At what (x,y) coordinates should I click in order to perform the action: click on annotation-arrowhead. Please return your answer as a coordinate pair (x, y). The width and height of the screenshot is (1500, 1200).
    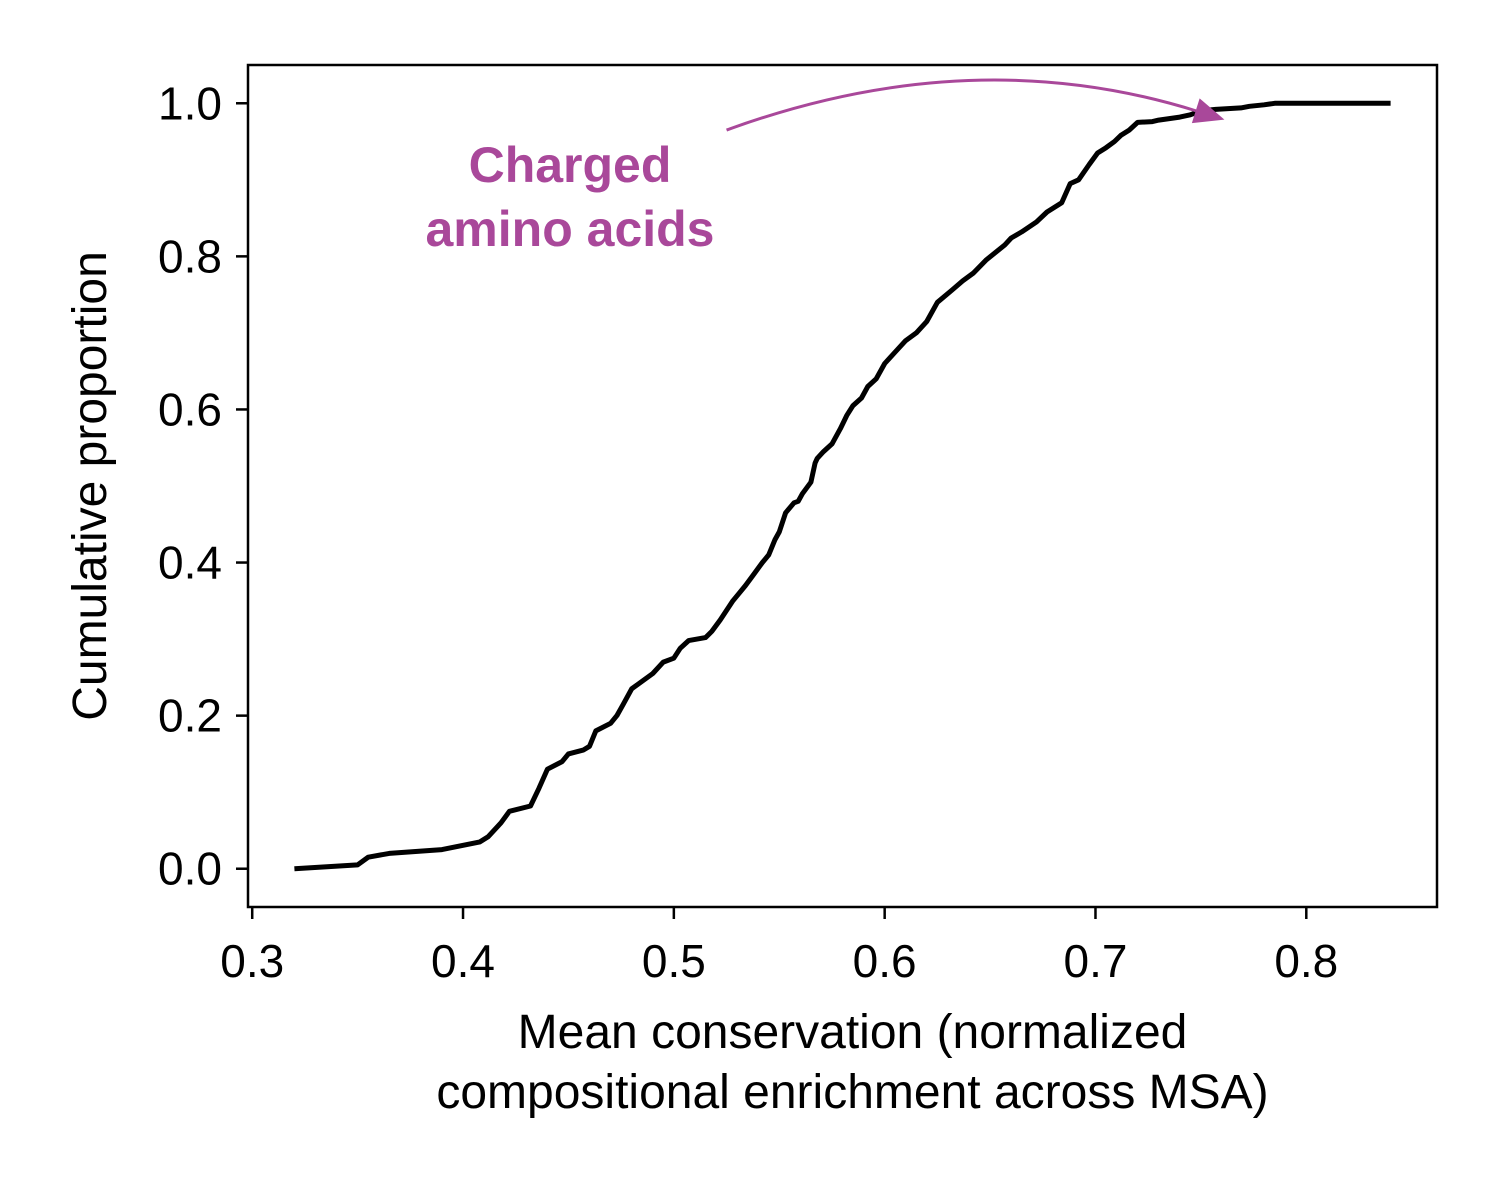
    Looking at the image, I should click on (1208, 111).